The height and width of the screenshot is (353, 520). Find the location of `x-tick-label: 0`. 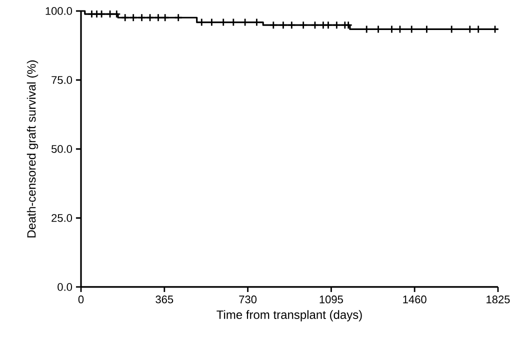

x-tick-label: 0 is located at coordinates (81, 300).